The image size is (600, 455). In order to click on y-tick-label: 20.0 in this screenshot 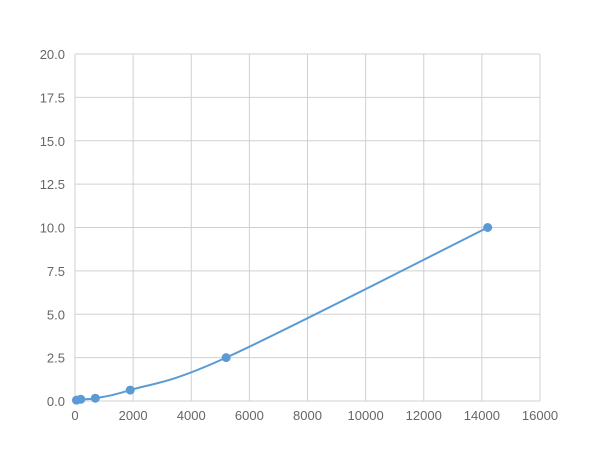, I will do `click(52, 54)`.